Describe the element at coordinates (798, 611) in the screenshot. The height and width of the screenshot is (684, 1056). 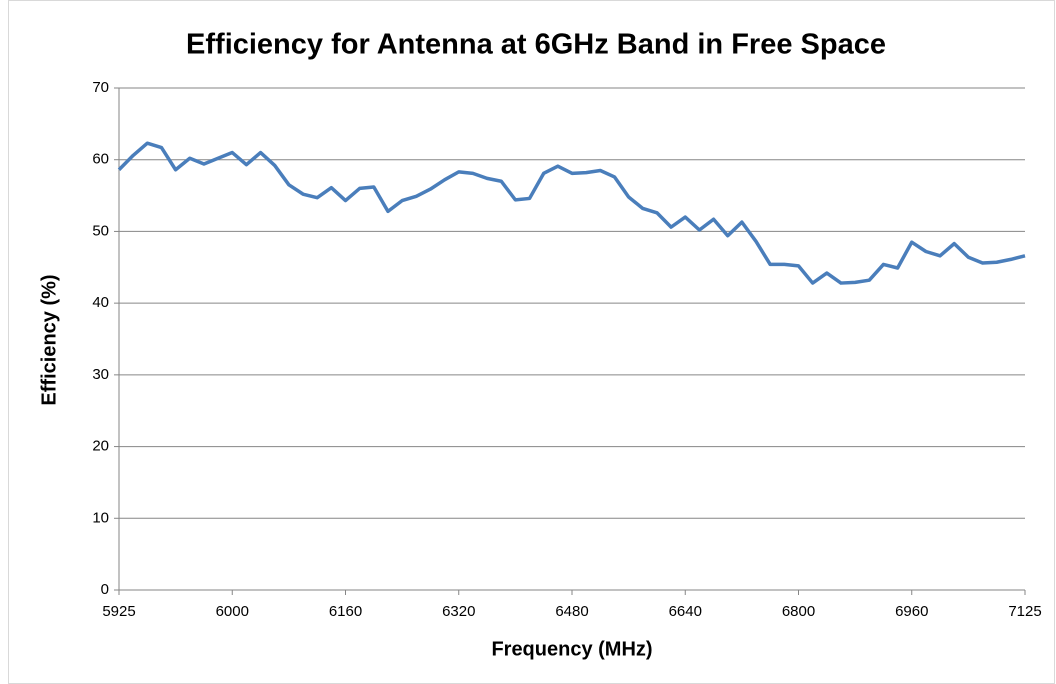
I see `x-tick-label: 6800` at that location.